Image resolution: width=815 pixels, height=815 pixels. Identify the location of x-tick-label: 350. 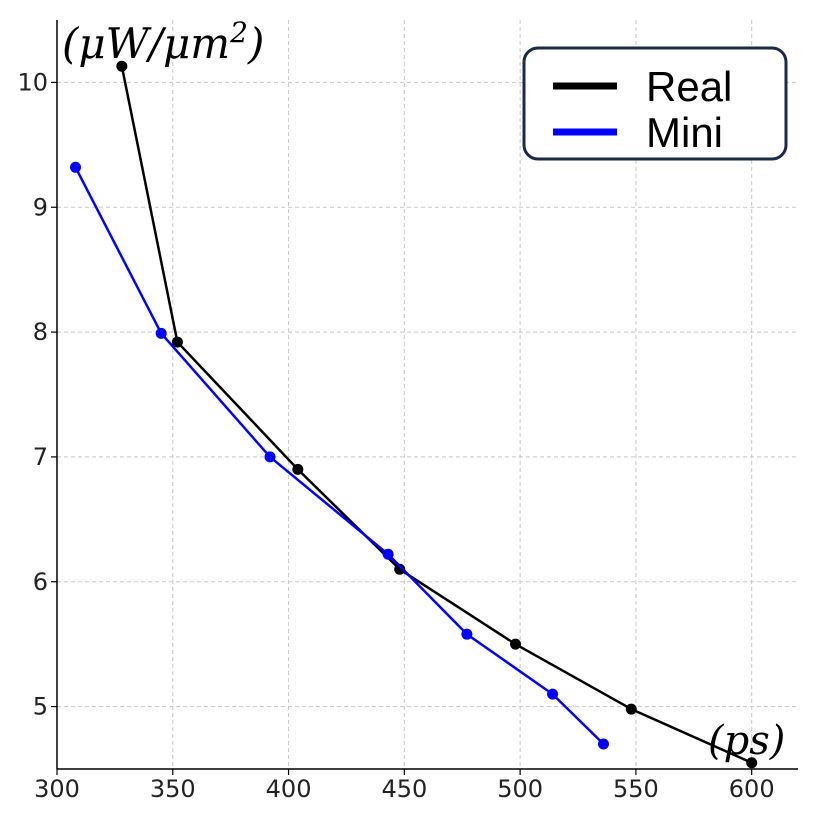
(173, 789).